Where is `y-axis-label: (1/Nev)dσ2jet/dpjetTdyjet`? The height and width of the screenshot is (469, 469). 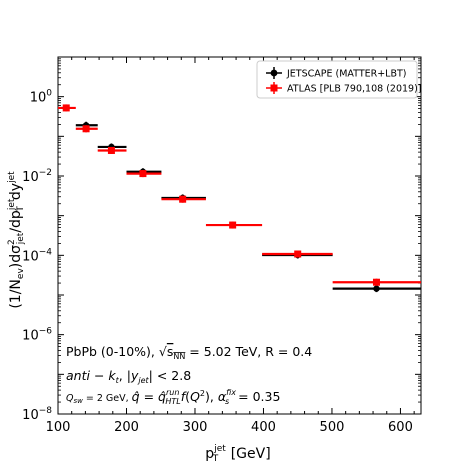 y-axis-label: (1/Nev)dσ2jet/dpjetTdyjet is located at coordinates (16, 240).